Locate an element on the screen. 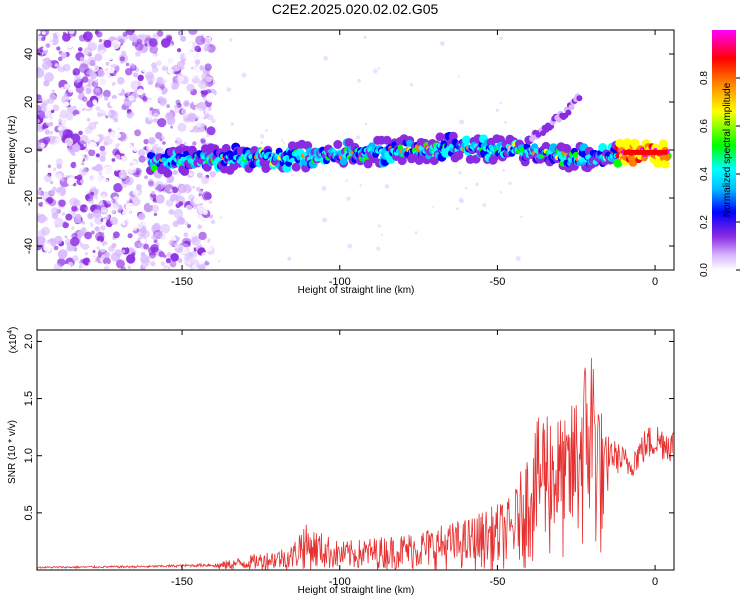 Image resolution: width=750 pixels, height=600 pixels. x-tick-label: 0 is located at coordinates (655, 282).